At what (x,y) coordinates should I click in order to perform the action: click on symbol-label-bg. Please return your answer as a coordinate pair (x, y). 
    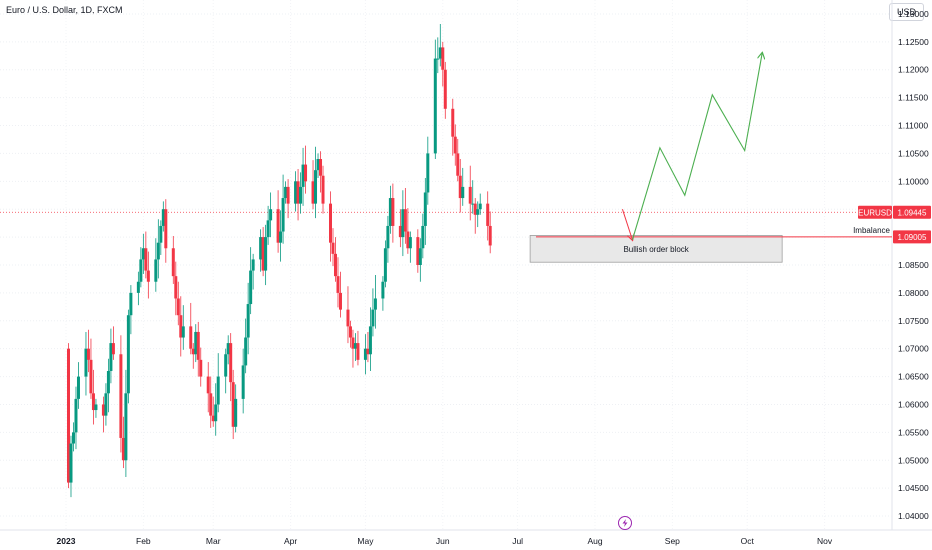
    Looking at the image, I should click on (875, 212).